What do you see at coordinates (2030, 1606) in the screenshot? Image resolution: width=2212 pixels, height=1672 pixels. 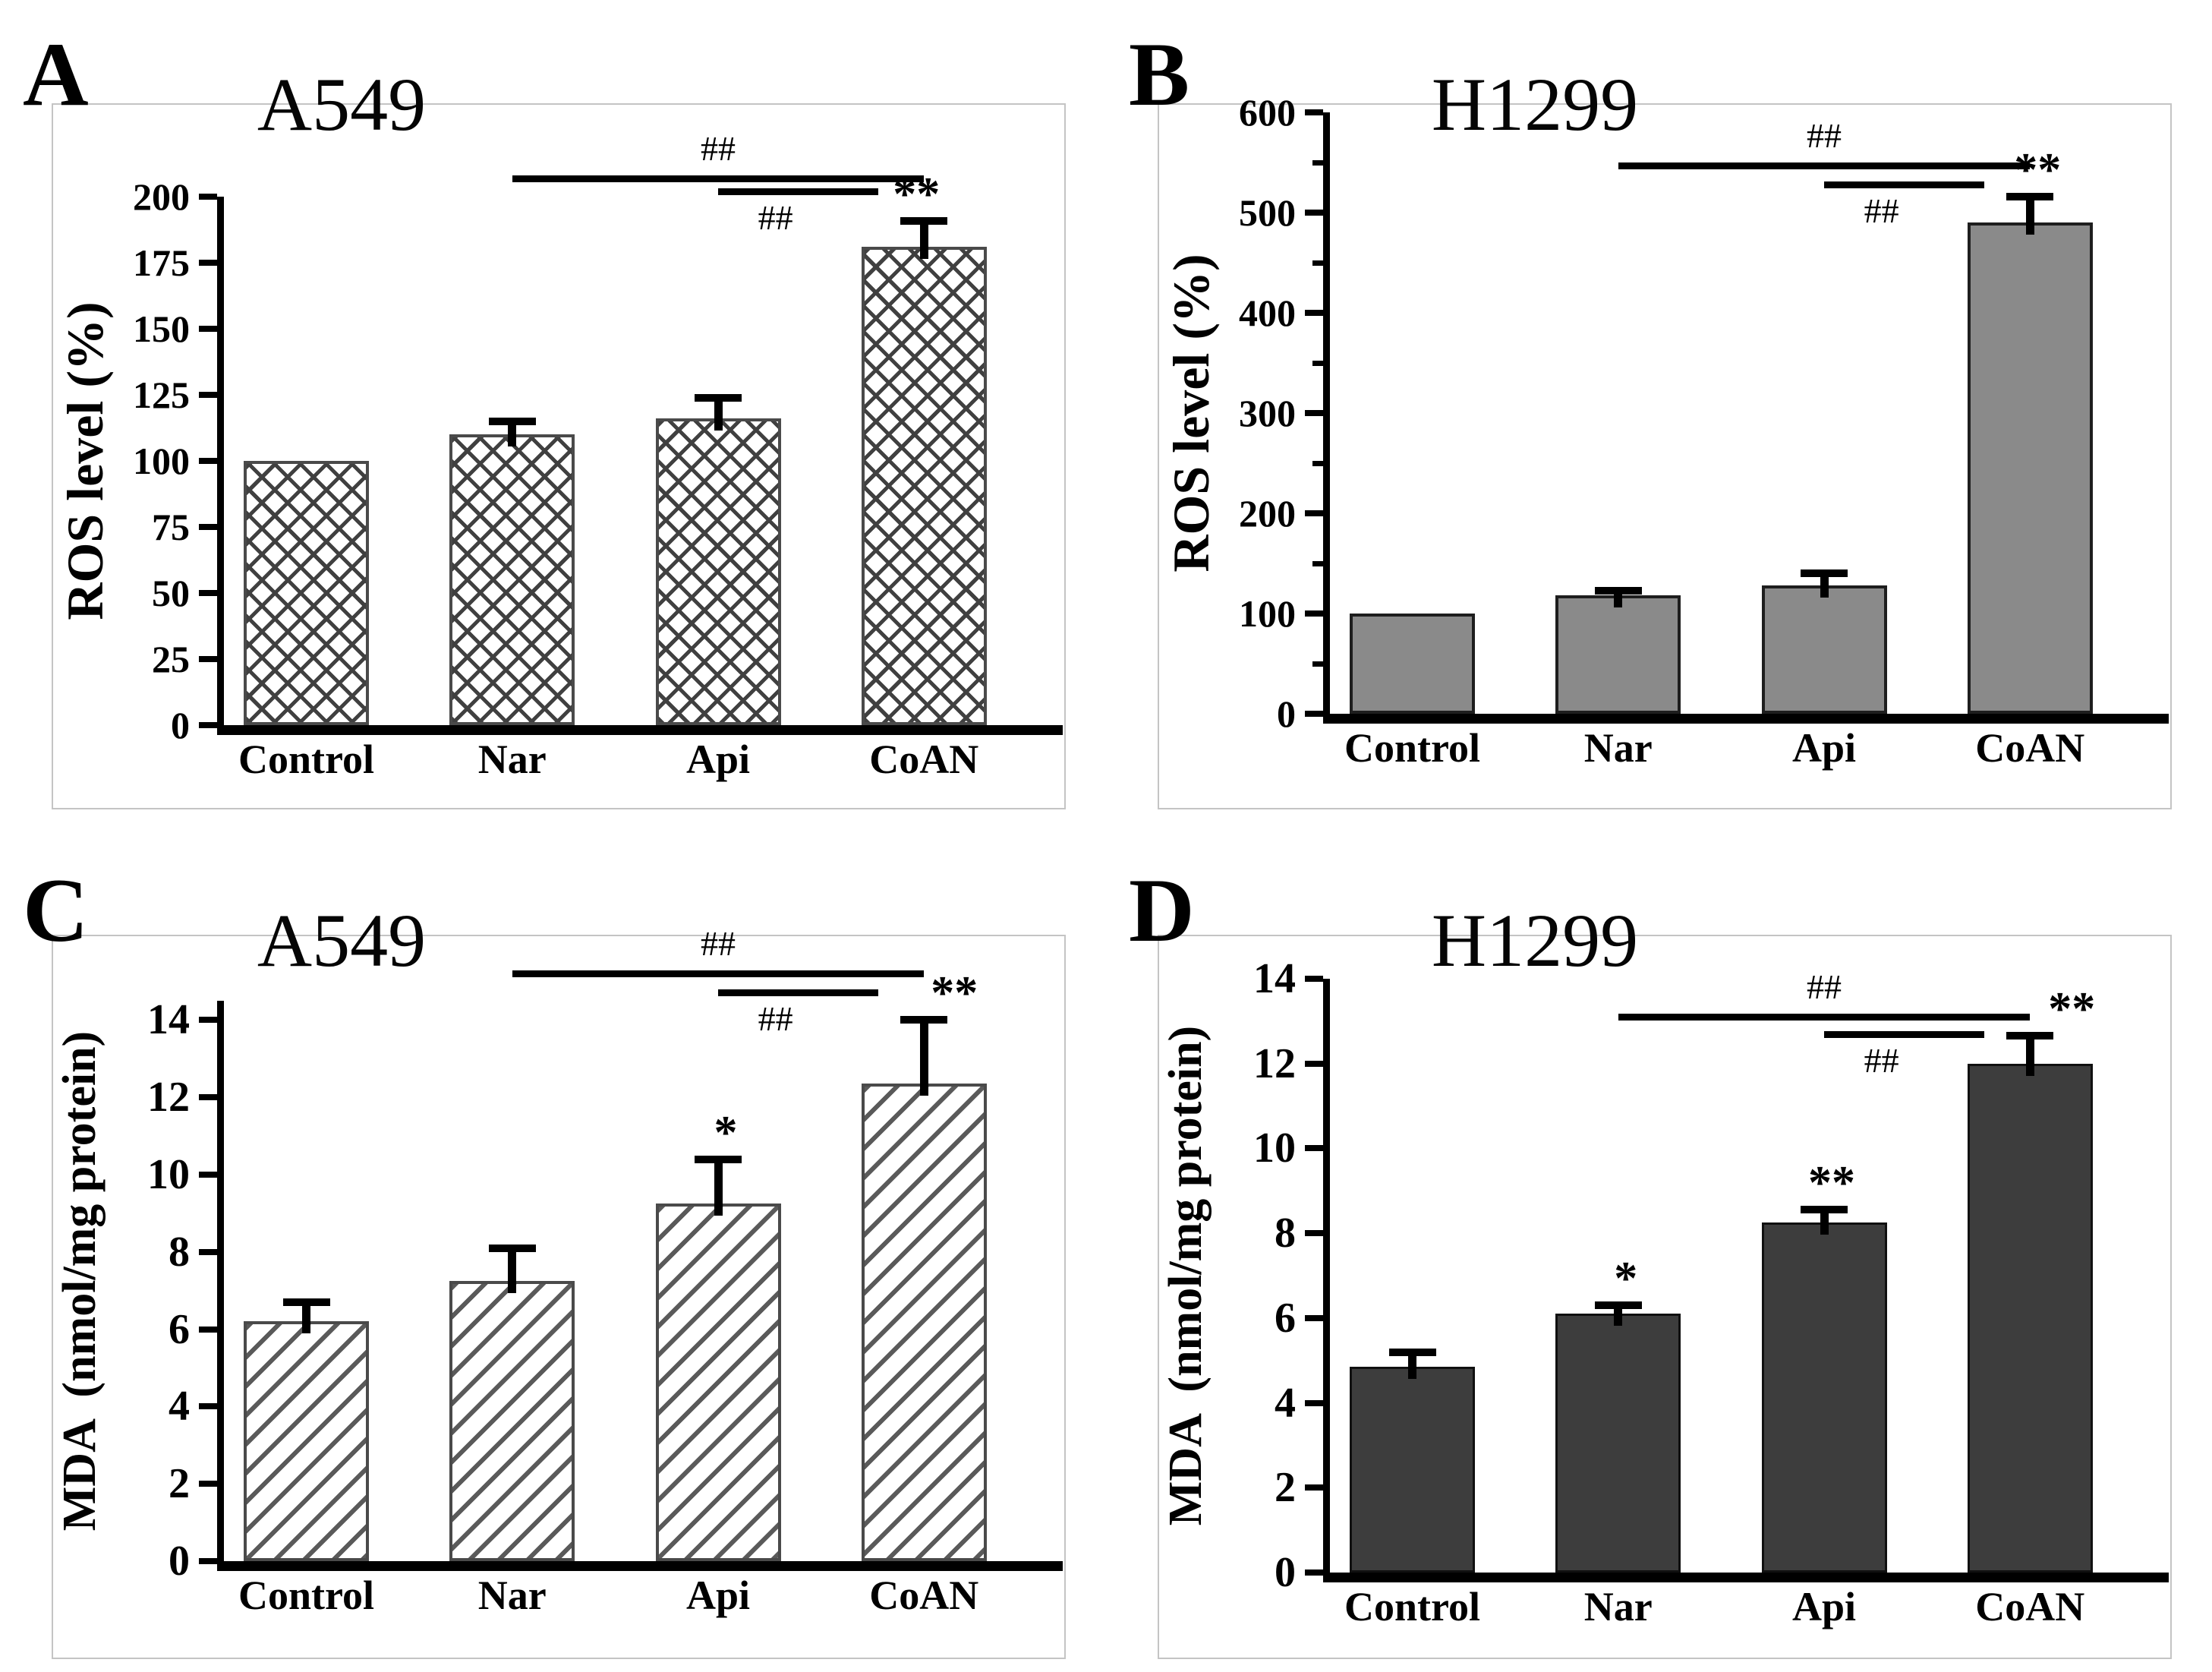 I see `x-category-label: CoAN` at bounding box center [2030, 1606].